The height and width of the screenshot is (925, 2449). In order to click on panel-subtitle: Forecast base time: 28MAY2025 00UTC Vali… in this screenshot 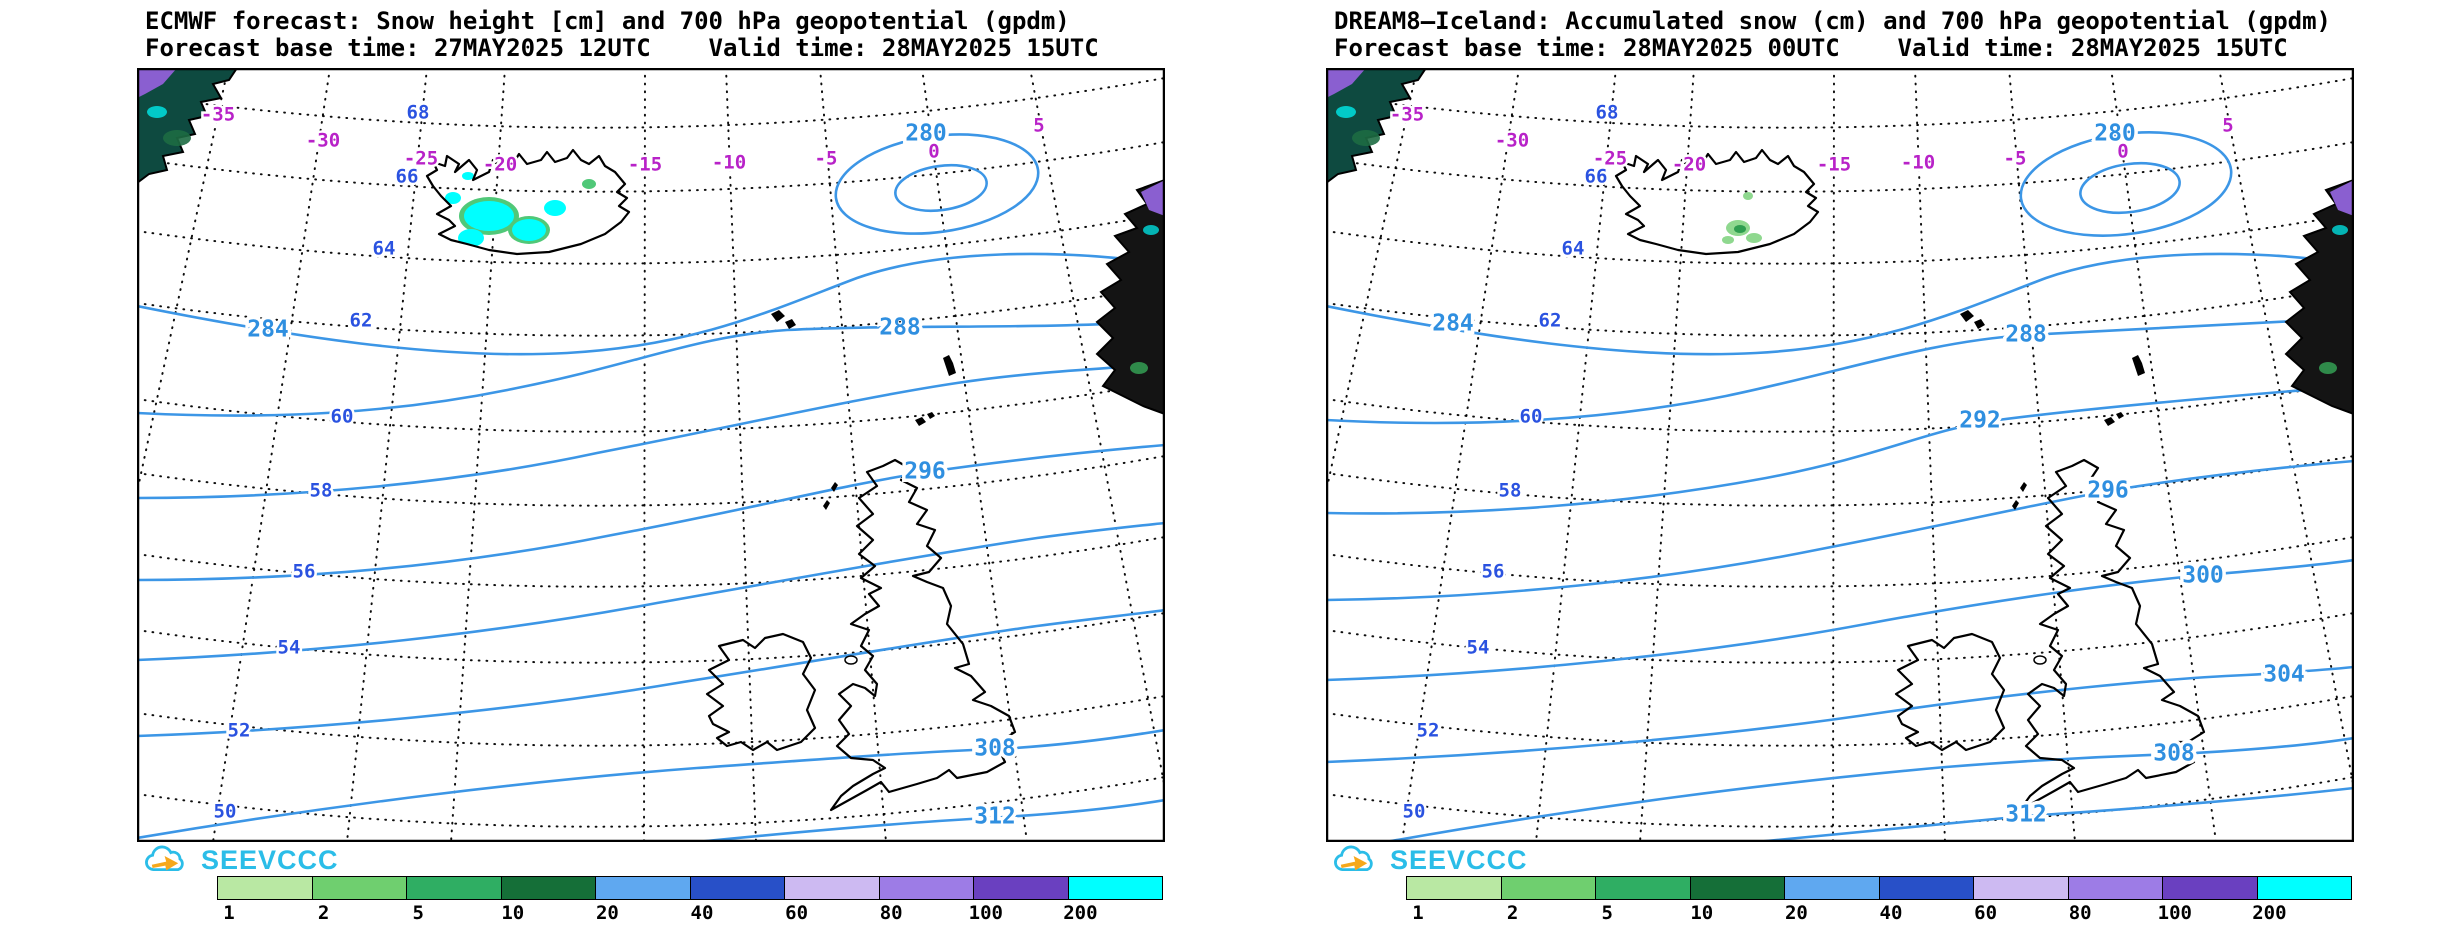, I will do `click(1811, 48)`.